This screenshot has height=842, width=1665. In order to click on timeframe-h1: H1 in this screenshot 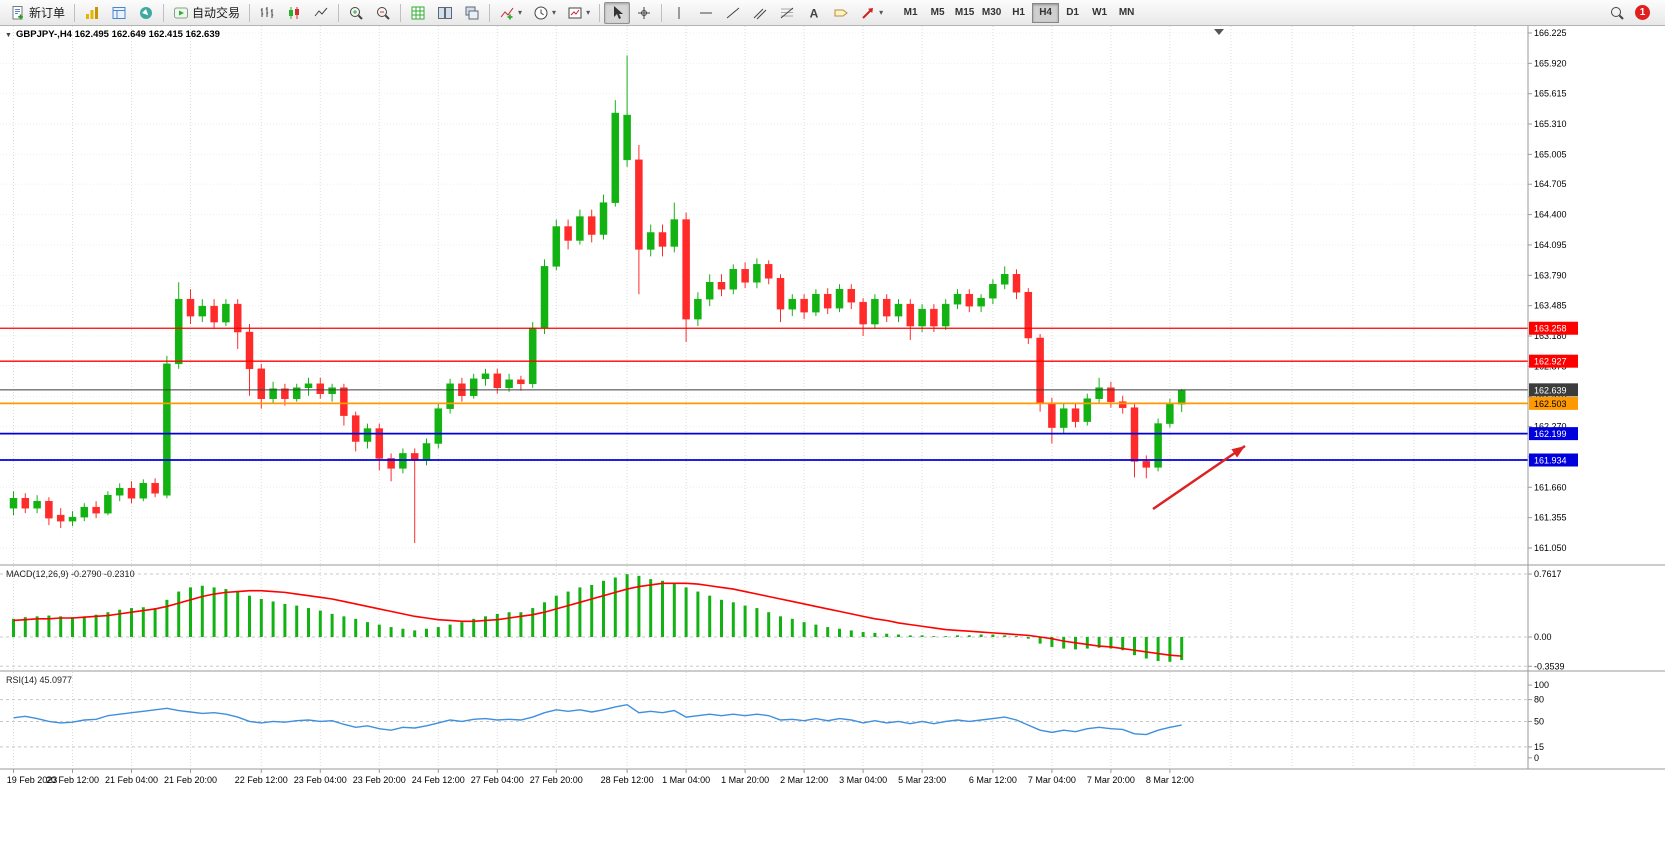, I will do `click(1018, 13)`.